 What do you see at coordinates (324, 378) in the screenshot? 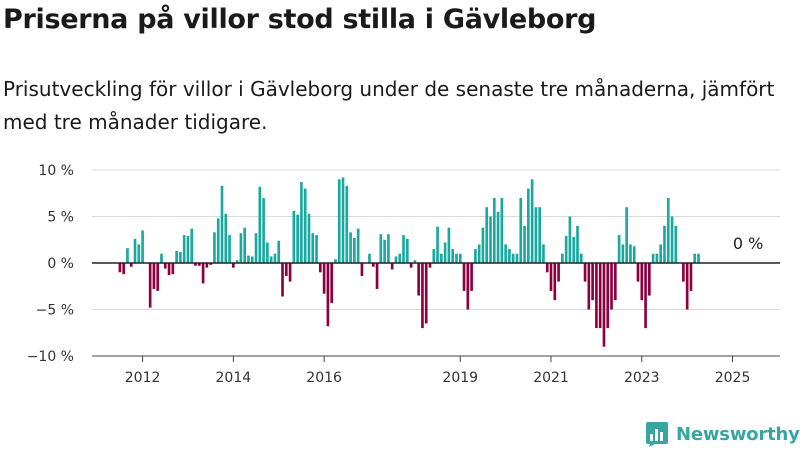
I see `x-tick-label: 2016` at bounding box center [324, 378].